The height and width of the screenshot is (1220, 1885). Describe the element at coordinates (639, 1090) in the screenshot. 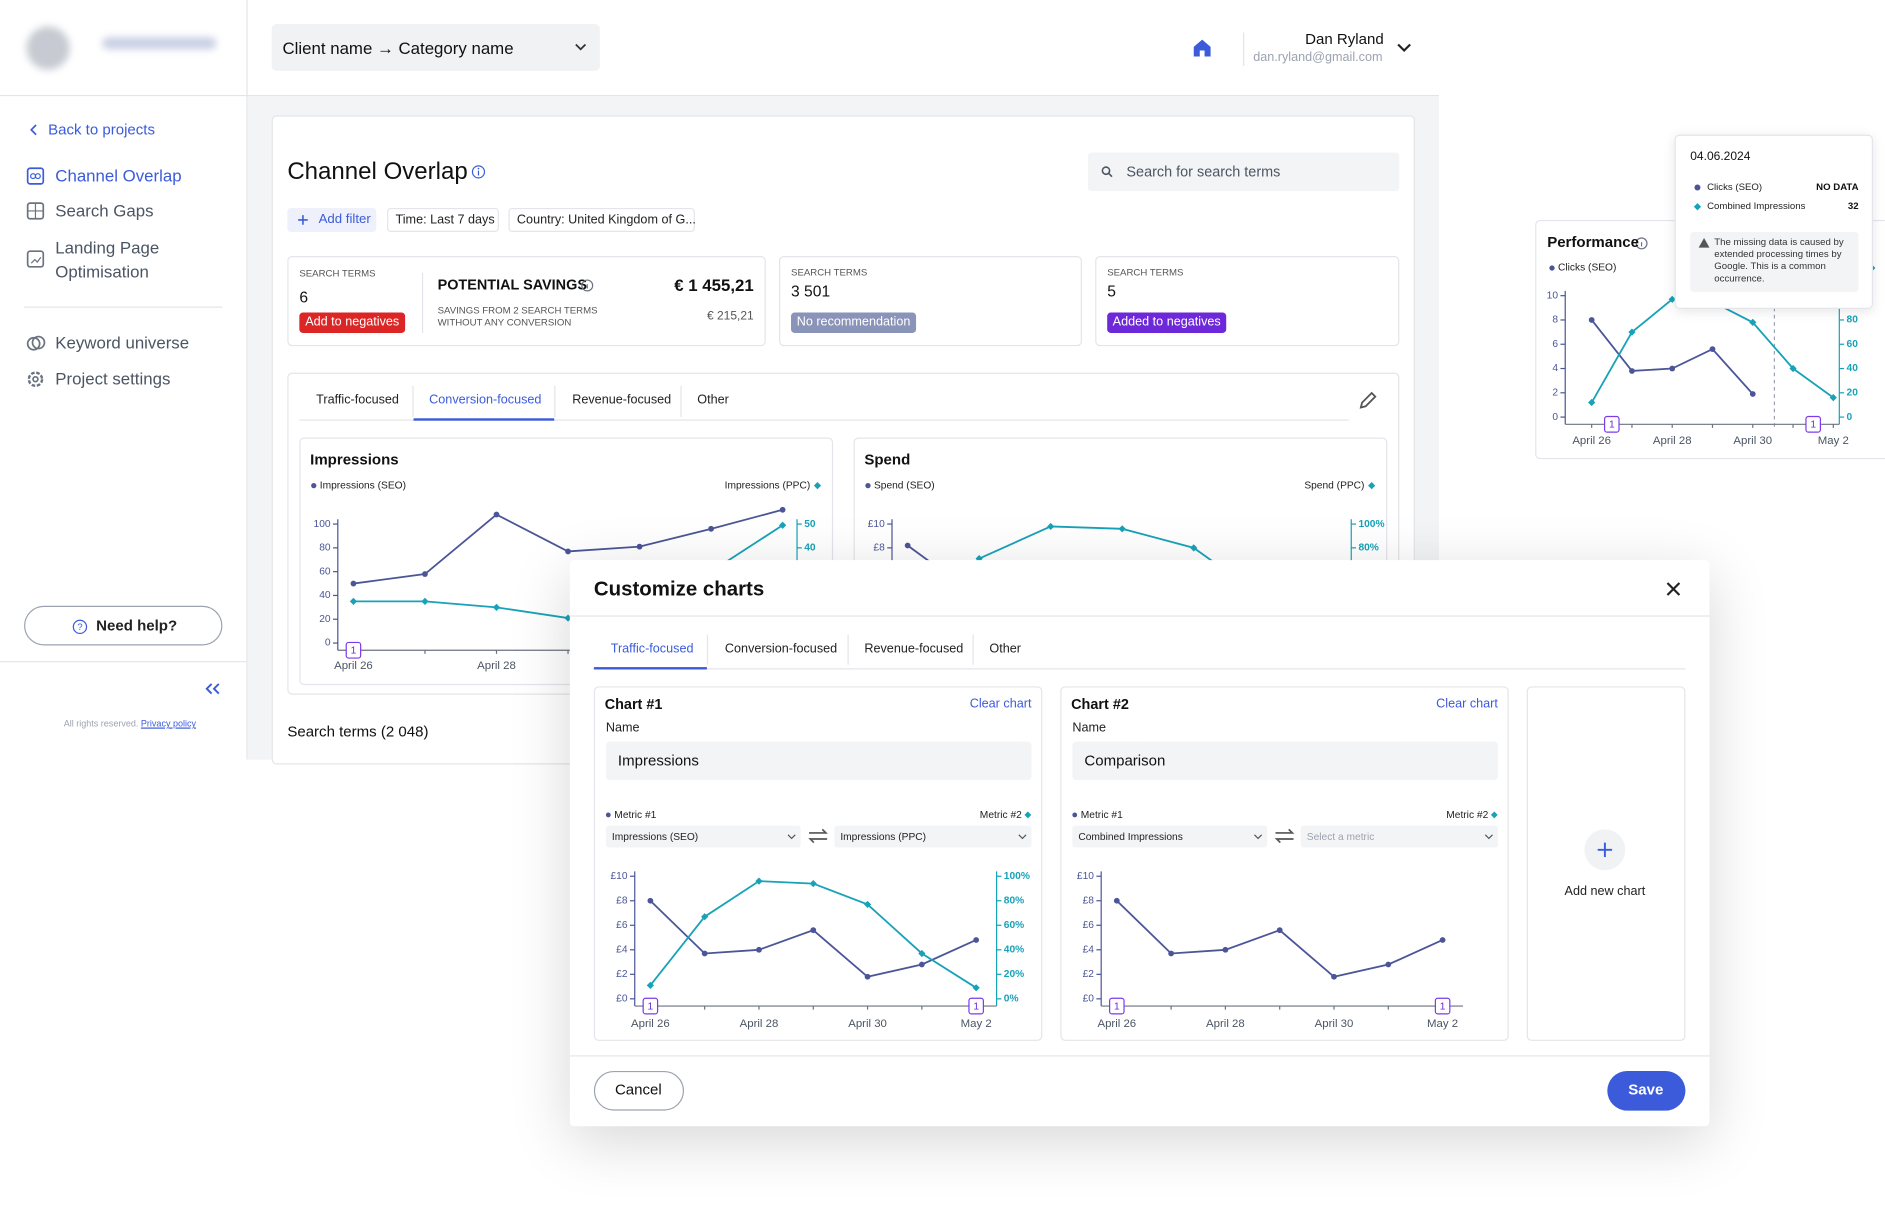

I see `cancel-button` at that location.